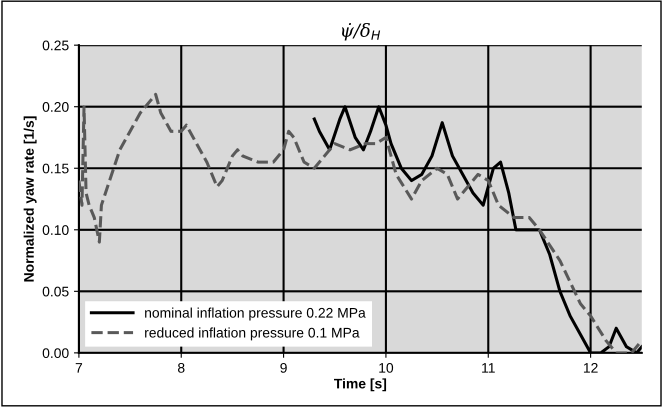 The width and height of the screenshot is (663, 407). I want to click on x-tick-label: 8, so click(181, 367).